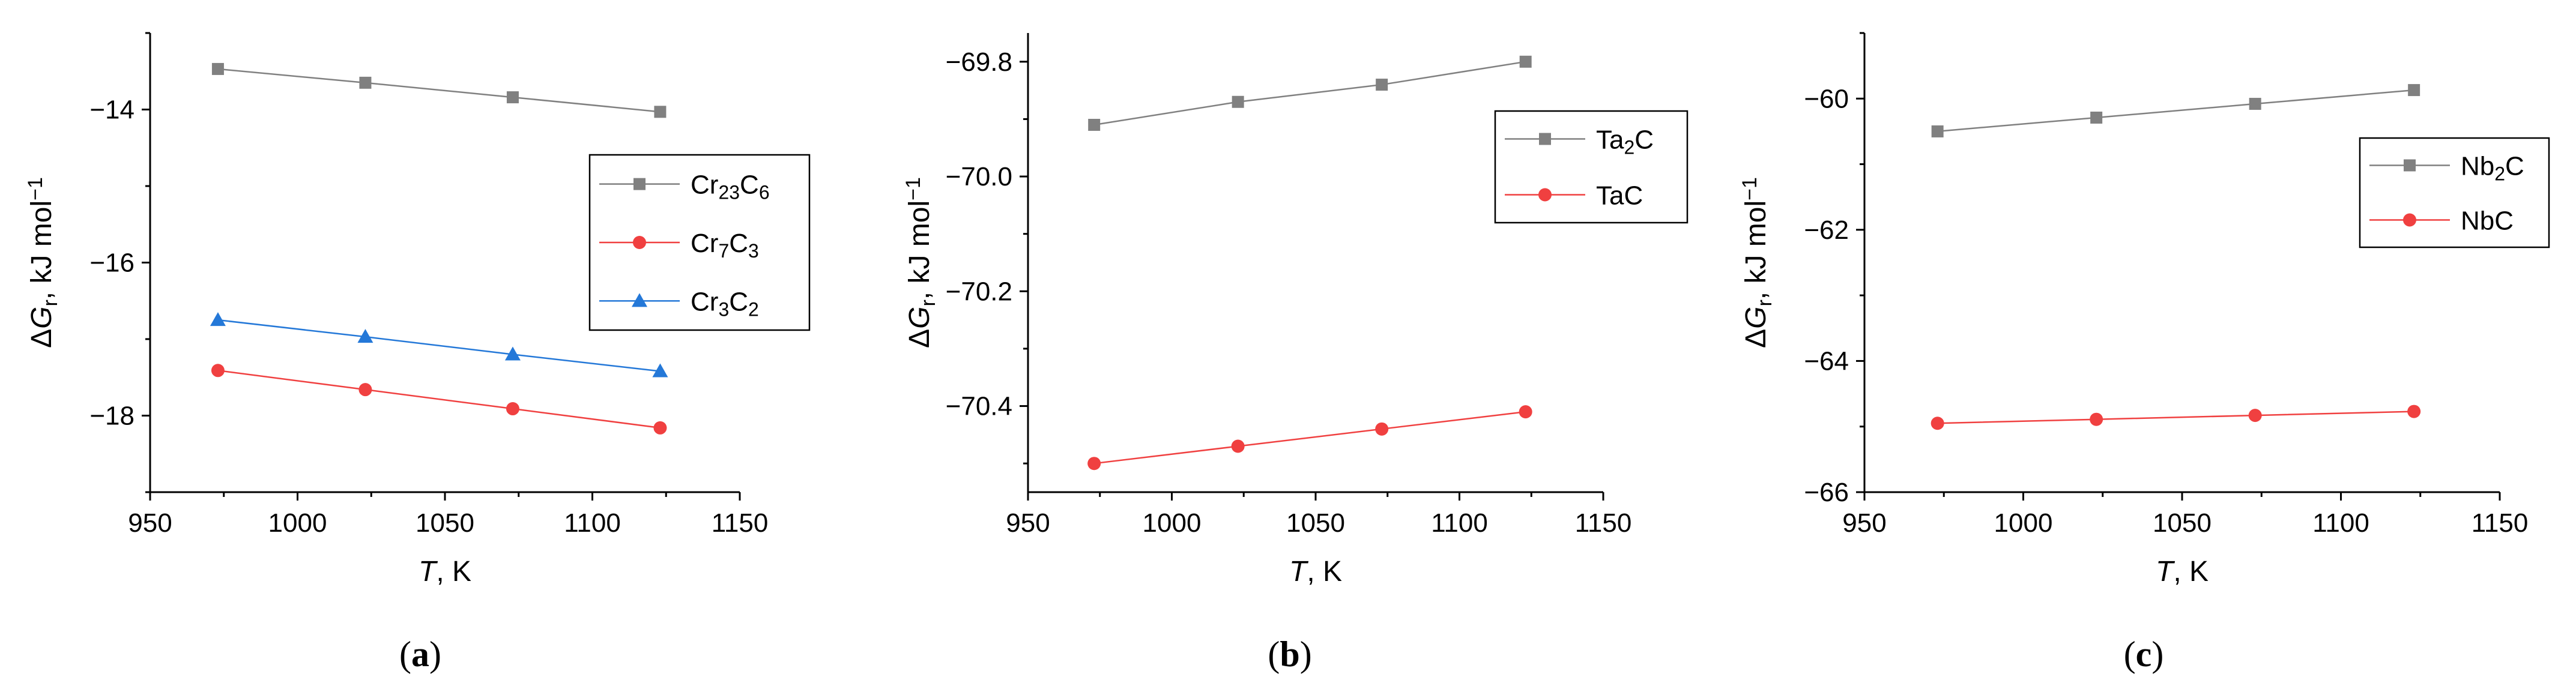 The image size is (2576, 692). I want to click on y-axis-title-symbol: G, so click(42, 318).